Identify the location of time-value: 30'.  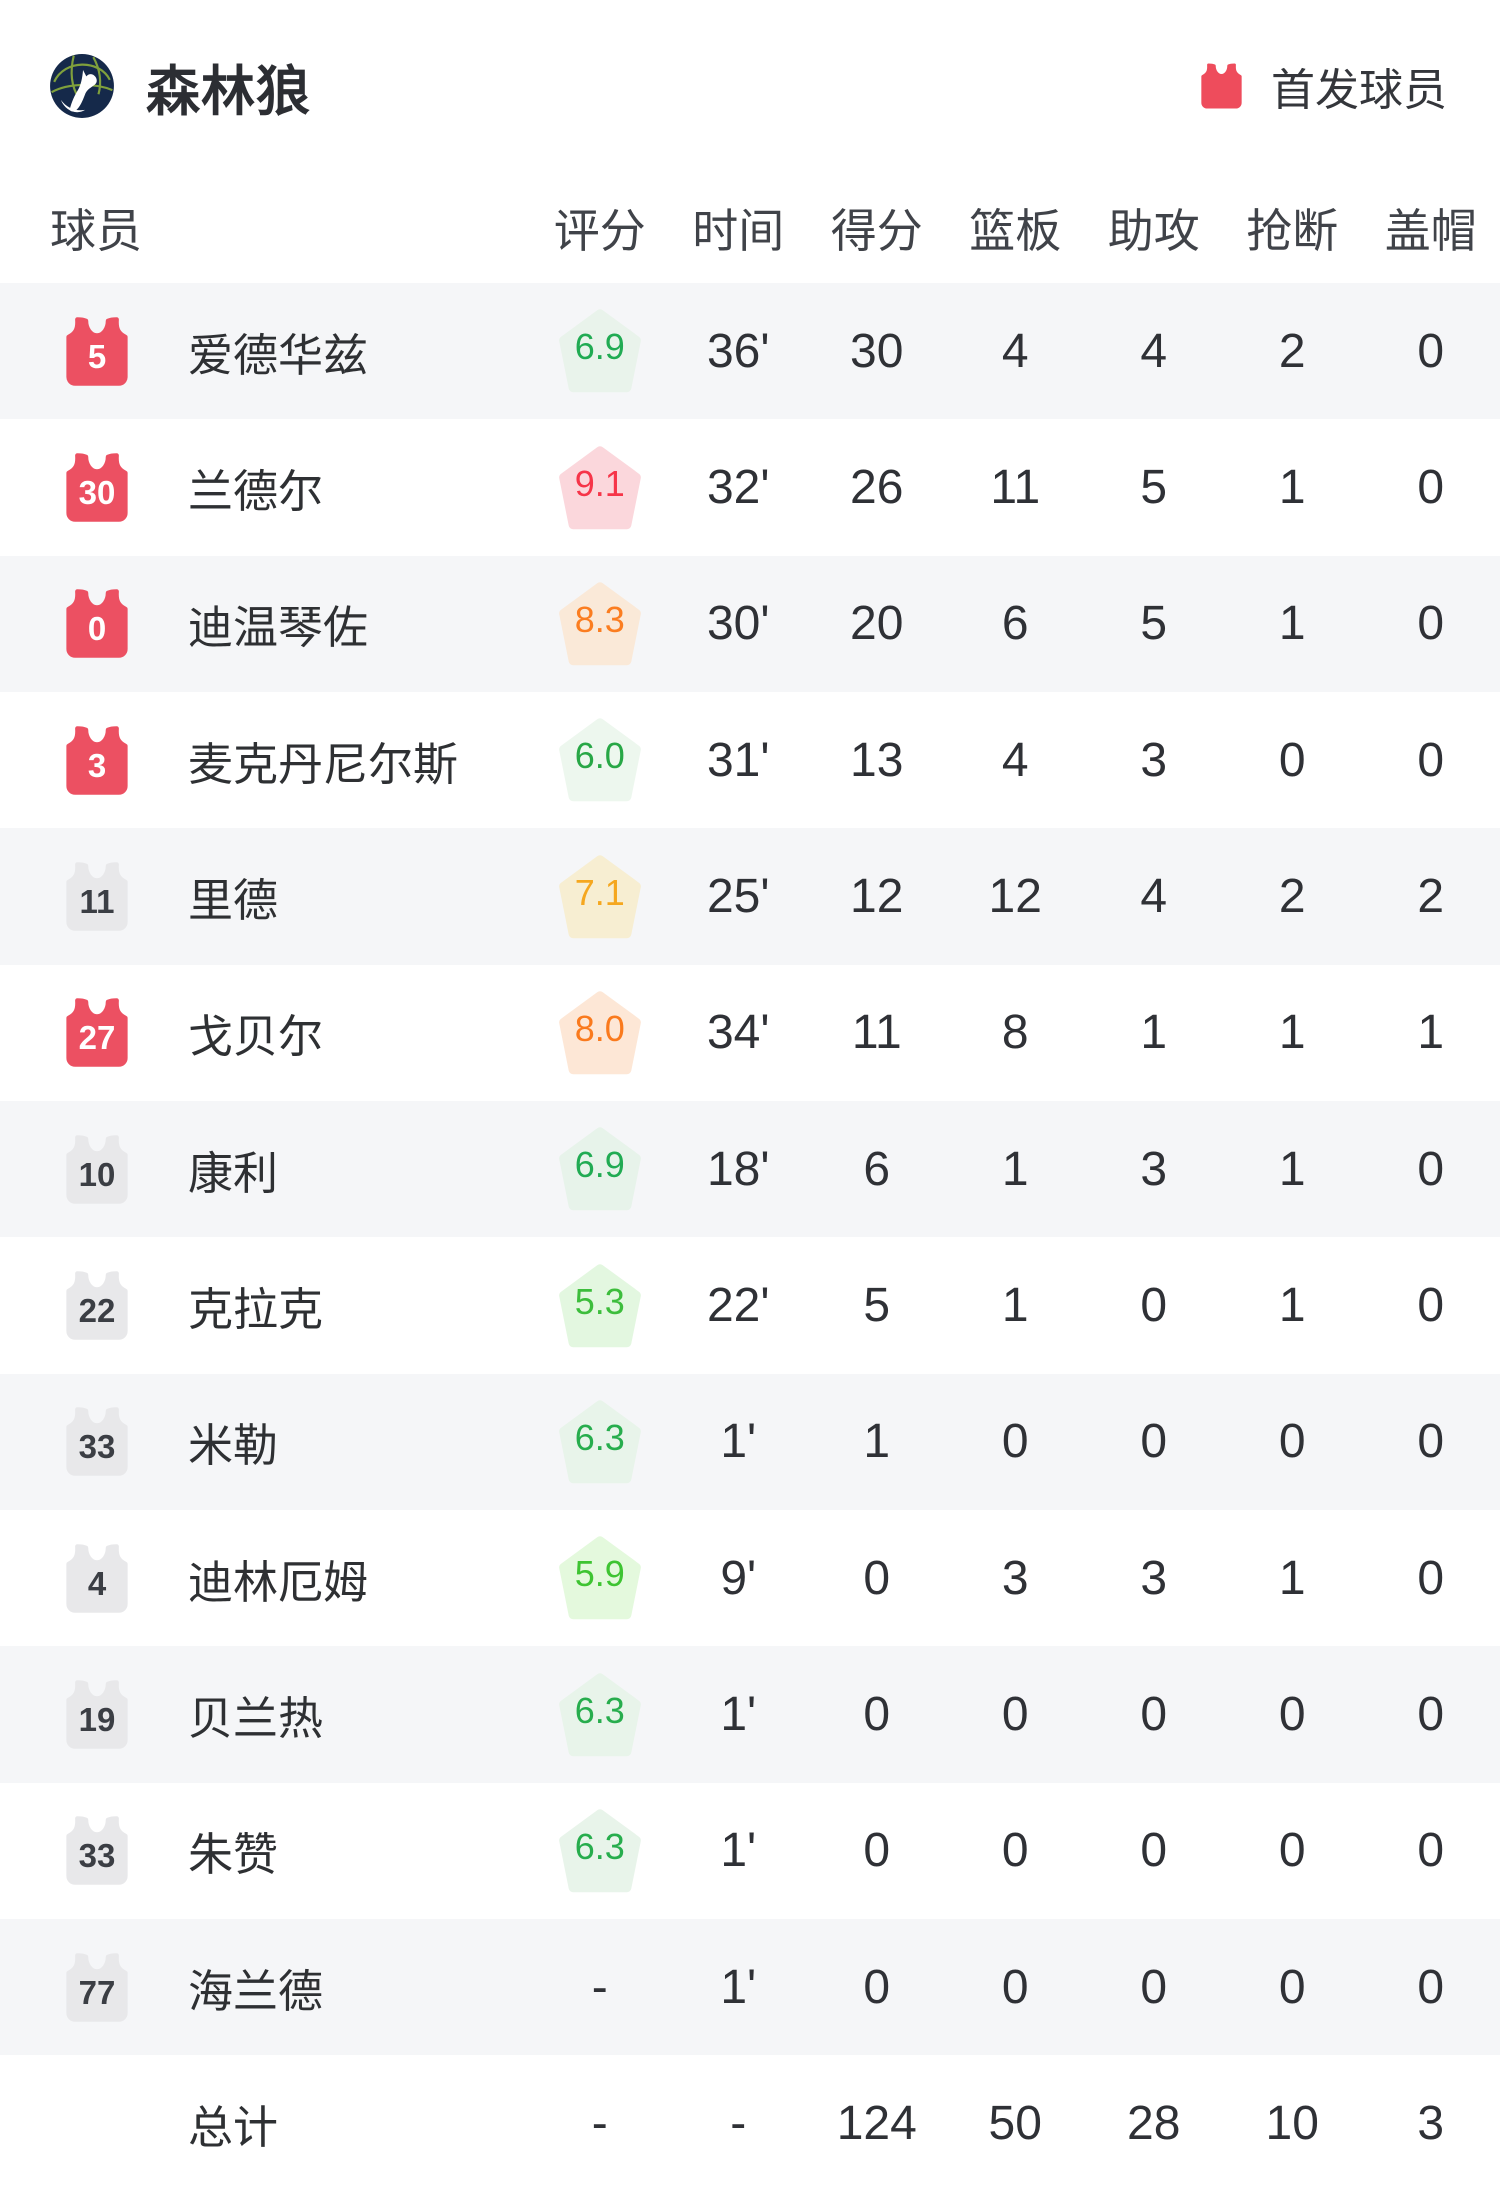
(738, 624).